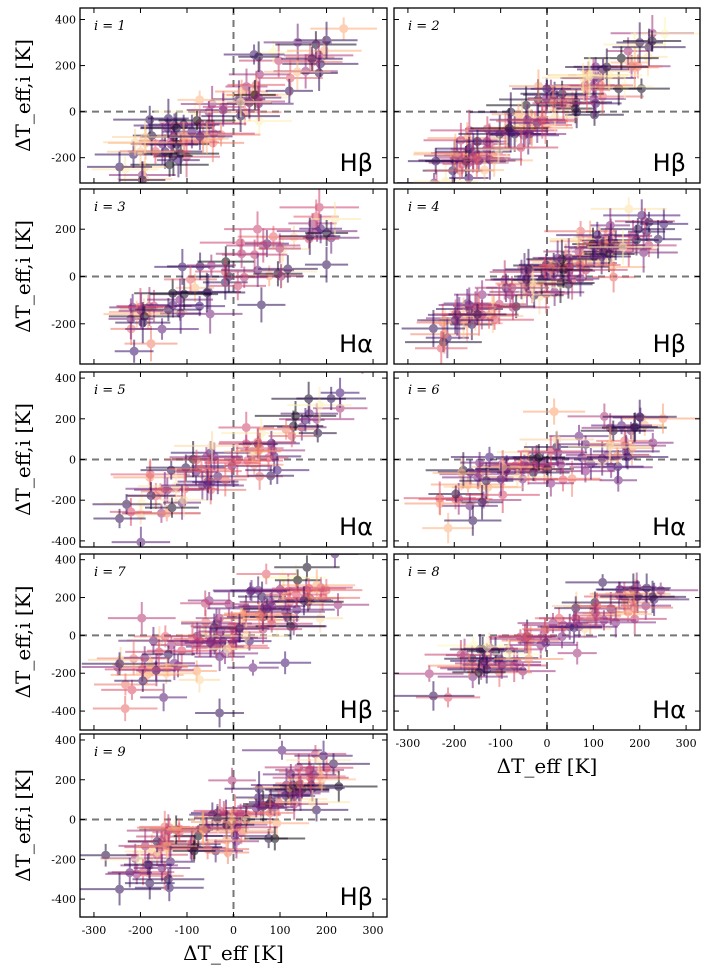  What do you see at coordinates (72, 460) in the screenshot?
I see `y-tick-label: 0` at bounding box center [72, 460].